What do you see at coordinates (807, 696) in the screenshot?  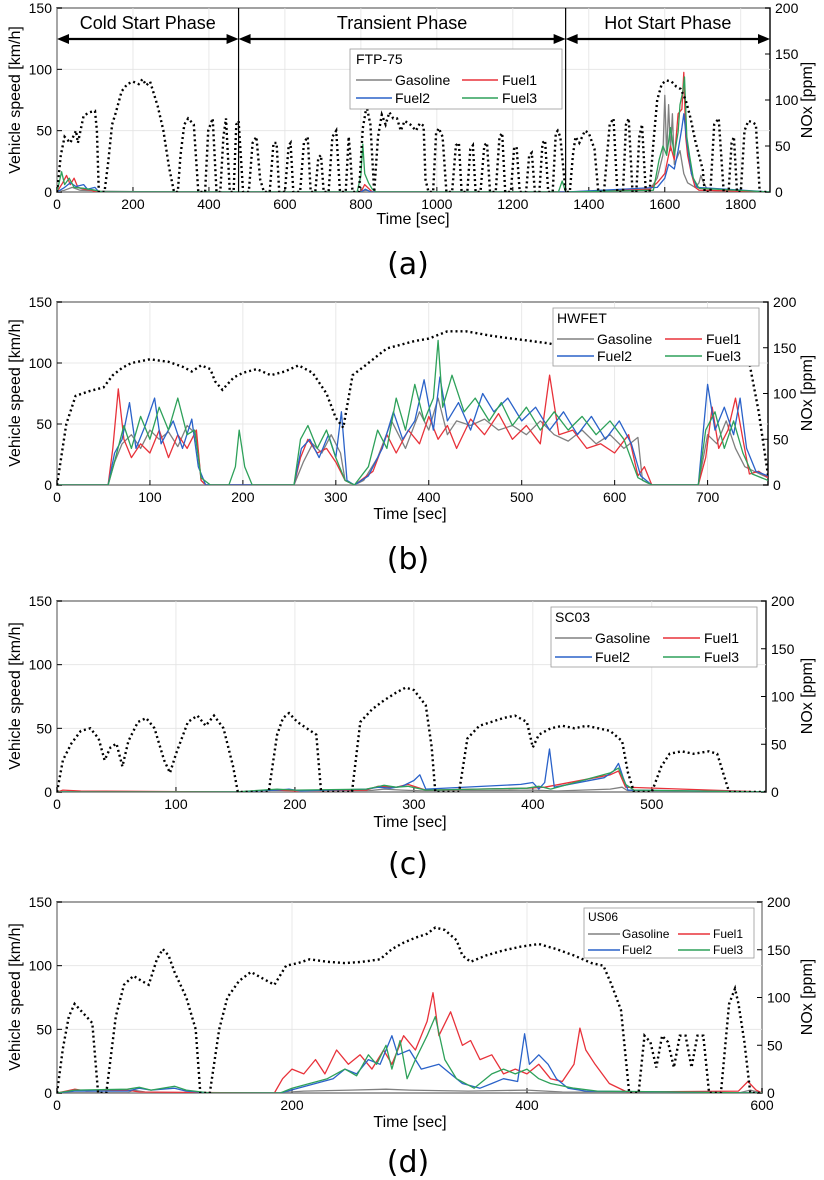 I see `panel-c-right-axis-title: NOx [ppm]` at bounding box center [807, 696].